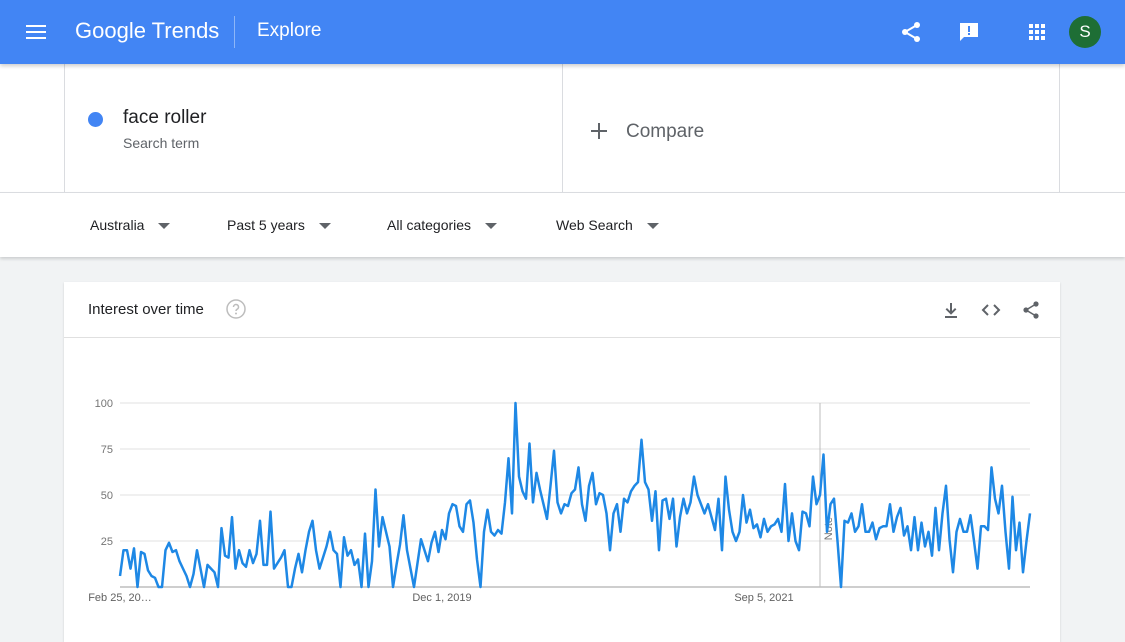 This screenshot has width=1125, height=642. What do you see at coordinates (562, 32) in the screenshot?
I see `top-bar: Google Trends Explore S` at bounding box center [562, 32].